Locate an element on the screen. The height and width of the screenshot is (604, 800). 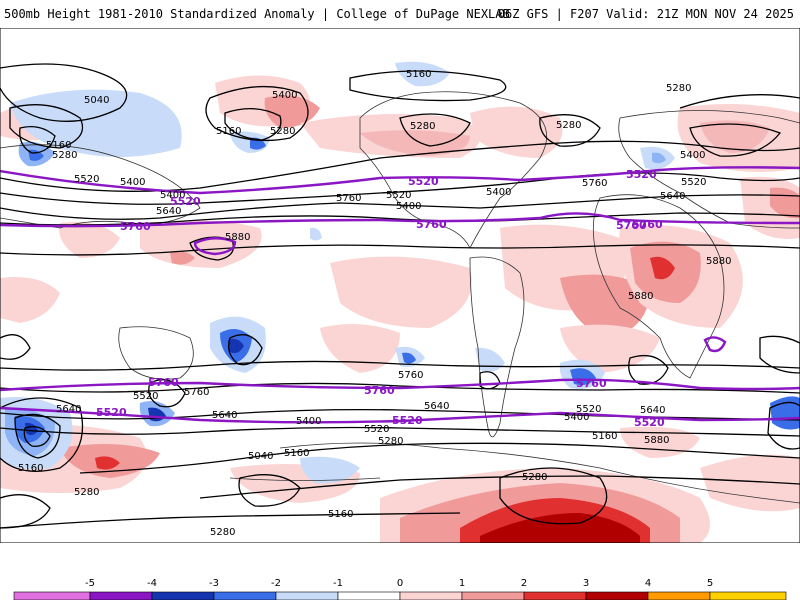
colorbar-tick-label: 3 is located at coordinates (586, 583).